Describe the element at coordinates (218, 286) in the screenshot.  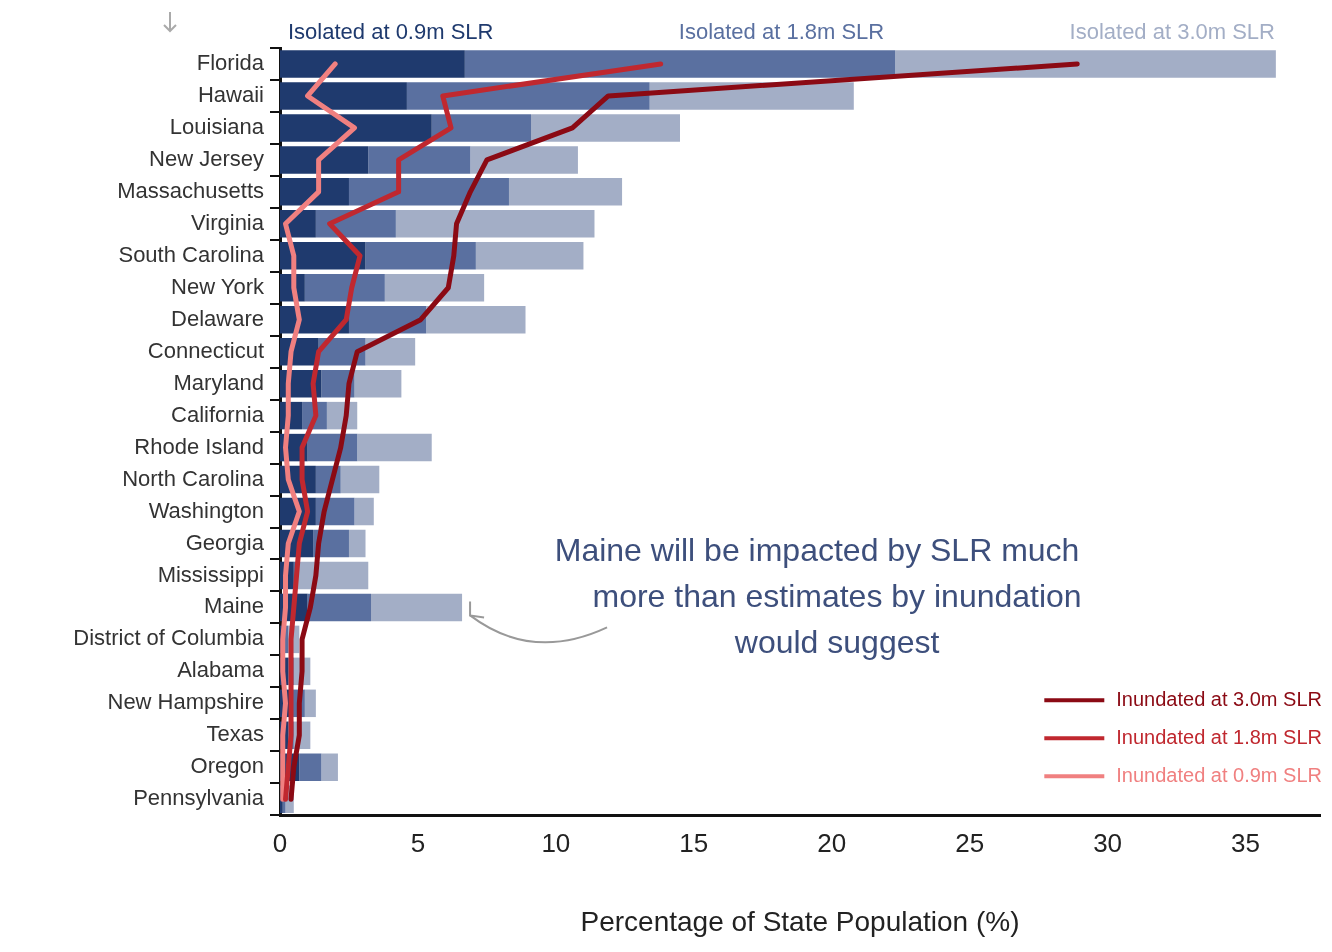
I see `y-tick-label: New York` at that location.